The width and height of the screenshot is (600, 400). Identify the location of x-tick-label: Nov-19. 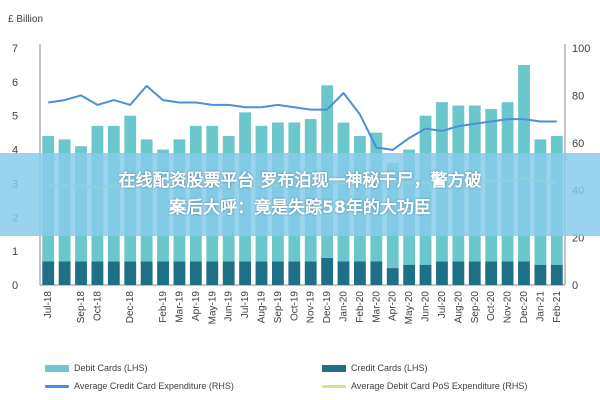
(311, 307).